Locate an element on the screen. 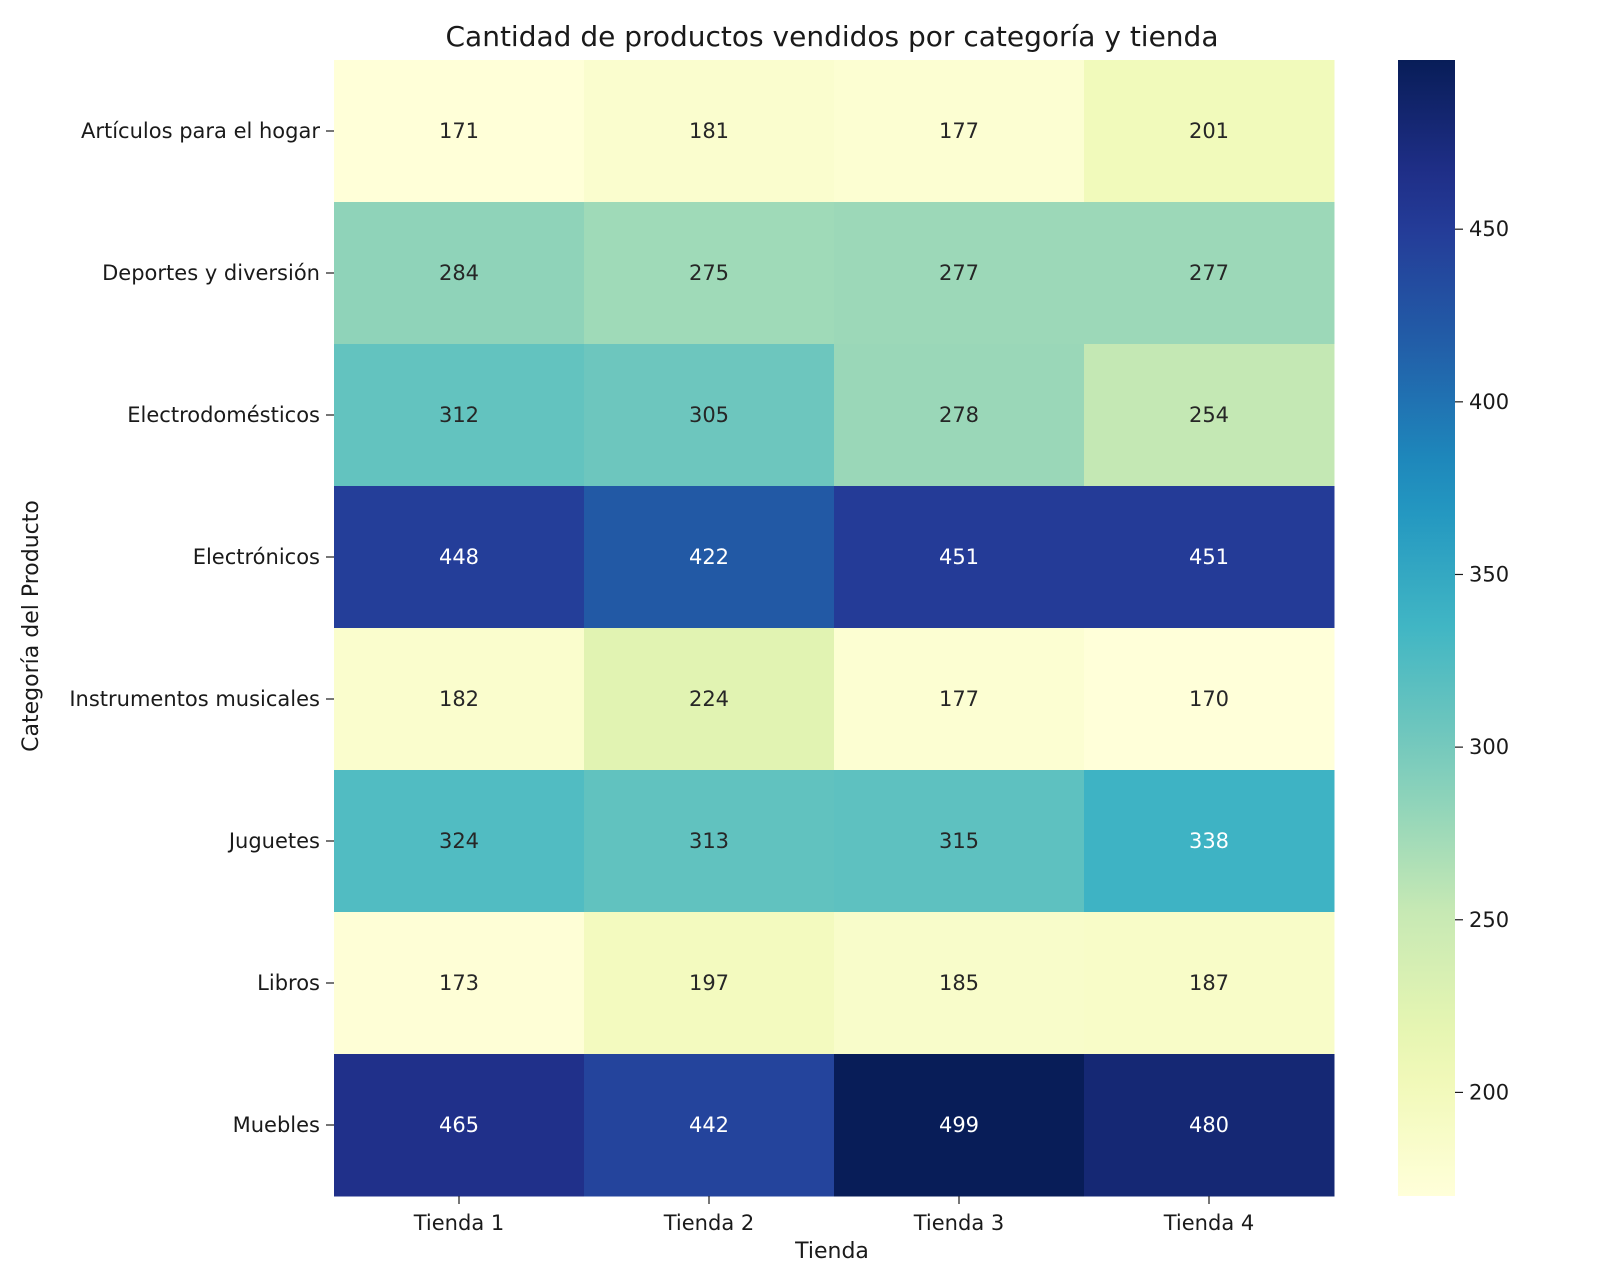 The height and width of the screenshot is (1270, 1600). cell-value-label: 499 is located at coordinates (959, 1125).